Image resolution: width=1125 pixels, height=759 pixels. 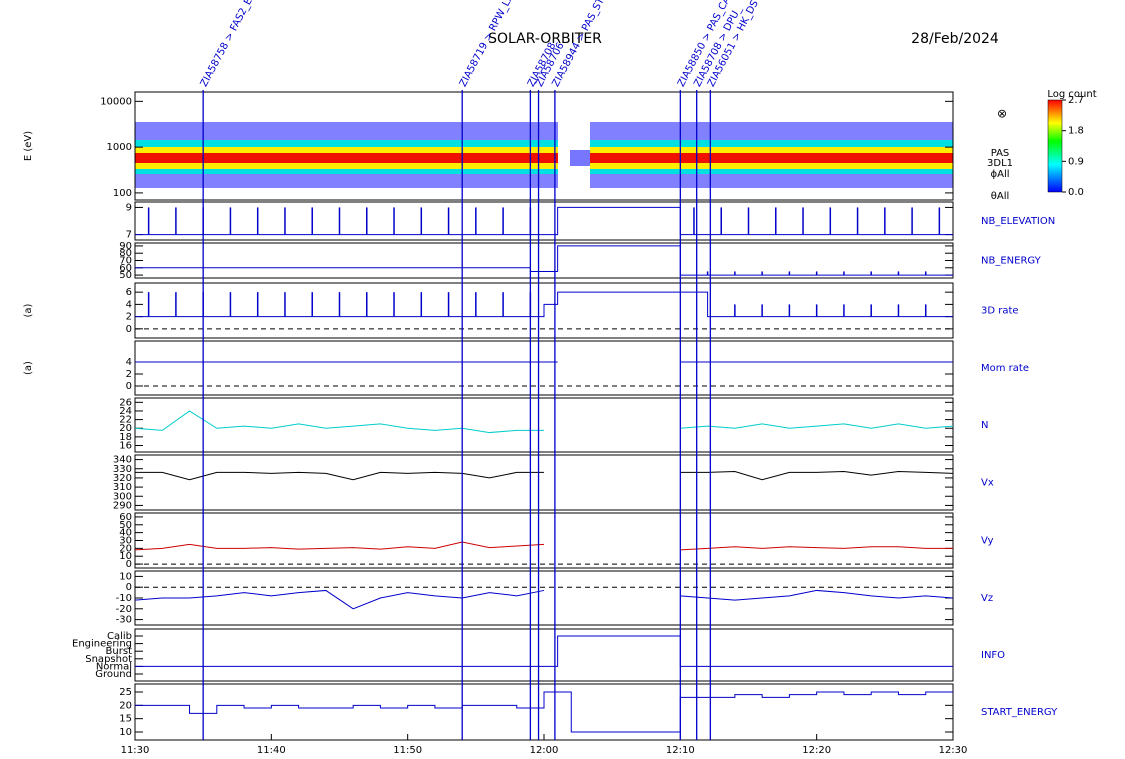 What do you see at coordinates (125, 692) in the screenshot?
I see `y-tick-label: 25` at bounding box center [125, 692].